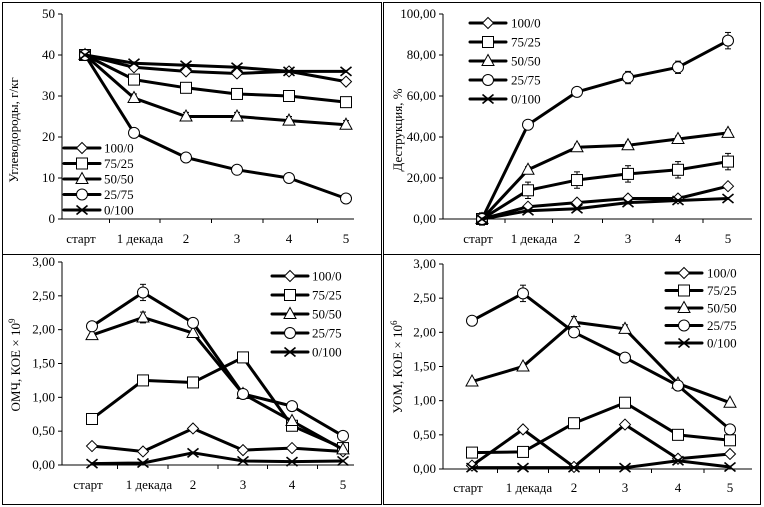 The image size is (764, 507). What do you see at coordinates (48, 136) in the screenshot?
I see `y-tick-label: 20` at bounding box center [48, 136].